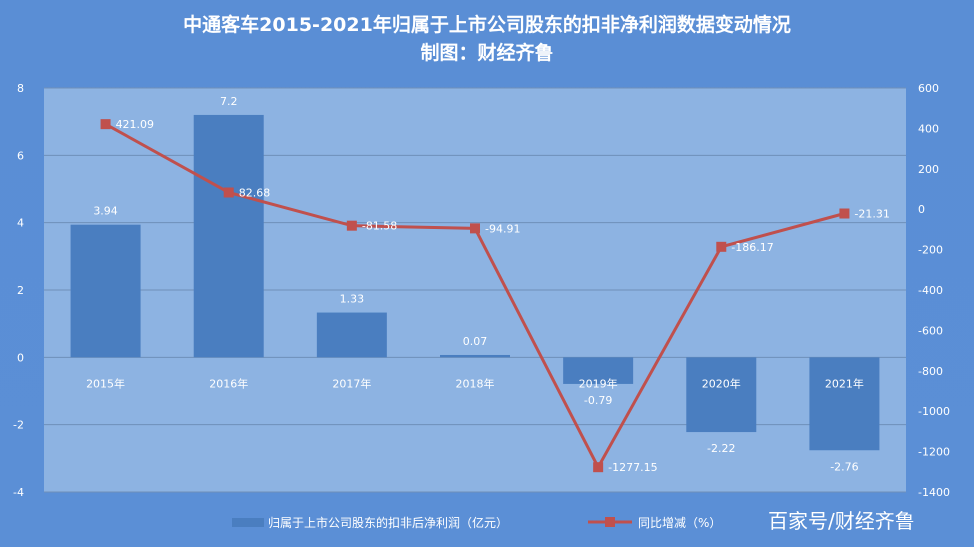 The width and height of the screenshot is (974, 547). Describe the element at coordinates (20, 290) in the screenshot. I see `y-tick-label: 2` at that location.